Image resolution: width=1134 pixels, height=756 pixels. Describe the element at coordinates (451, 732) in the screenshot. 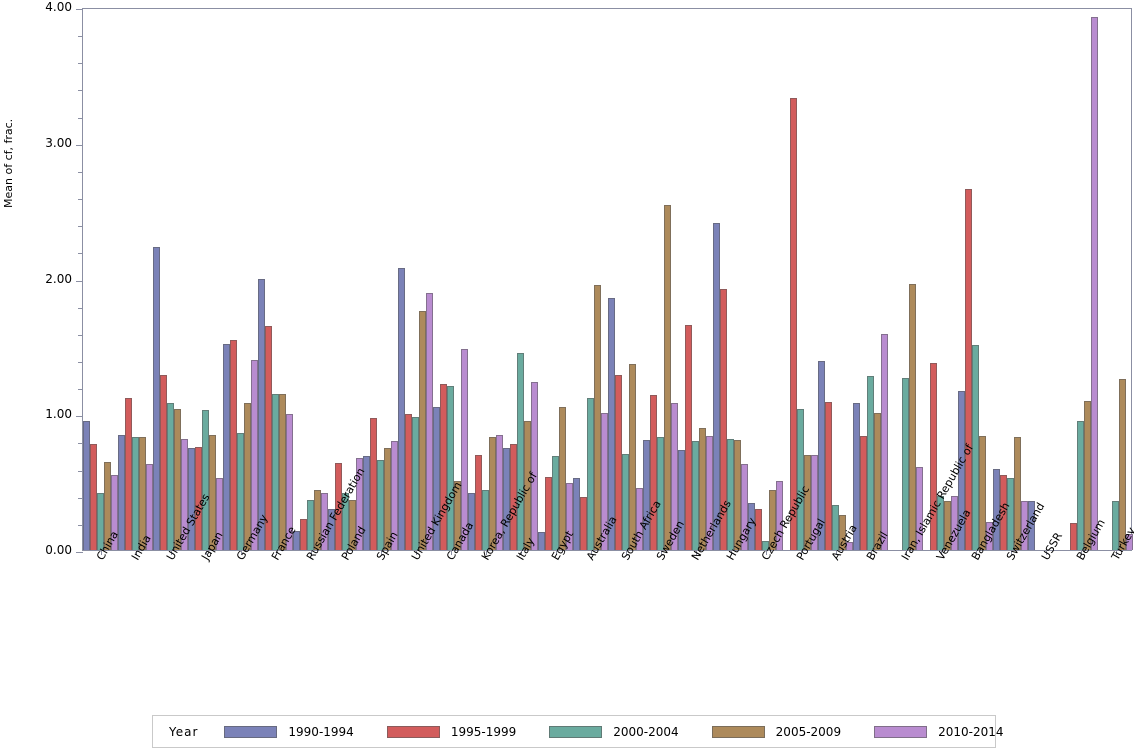

I see `legend-item: 1995-1999` at that location.